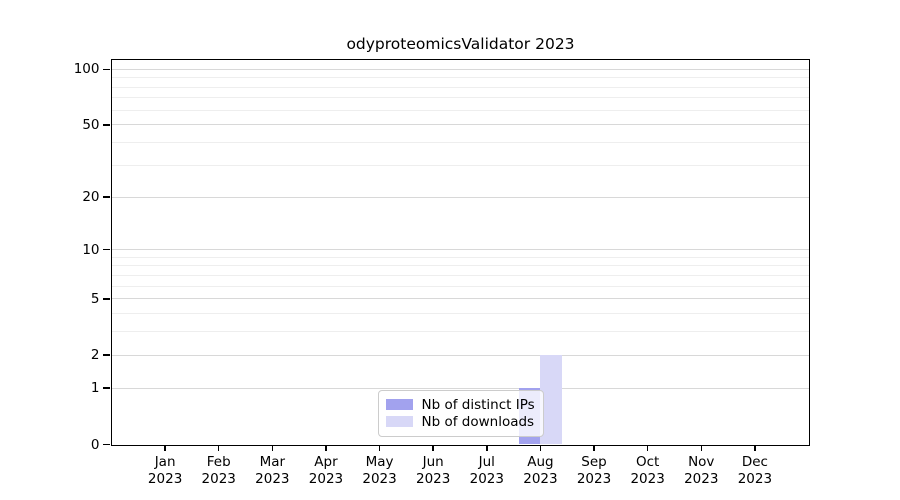 The image size is (900, 500). What do you see at coordinates (95, 444) in the screenshot?
I see `y-tick-label: 0` at bounding box center [95, 444].